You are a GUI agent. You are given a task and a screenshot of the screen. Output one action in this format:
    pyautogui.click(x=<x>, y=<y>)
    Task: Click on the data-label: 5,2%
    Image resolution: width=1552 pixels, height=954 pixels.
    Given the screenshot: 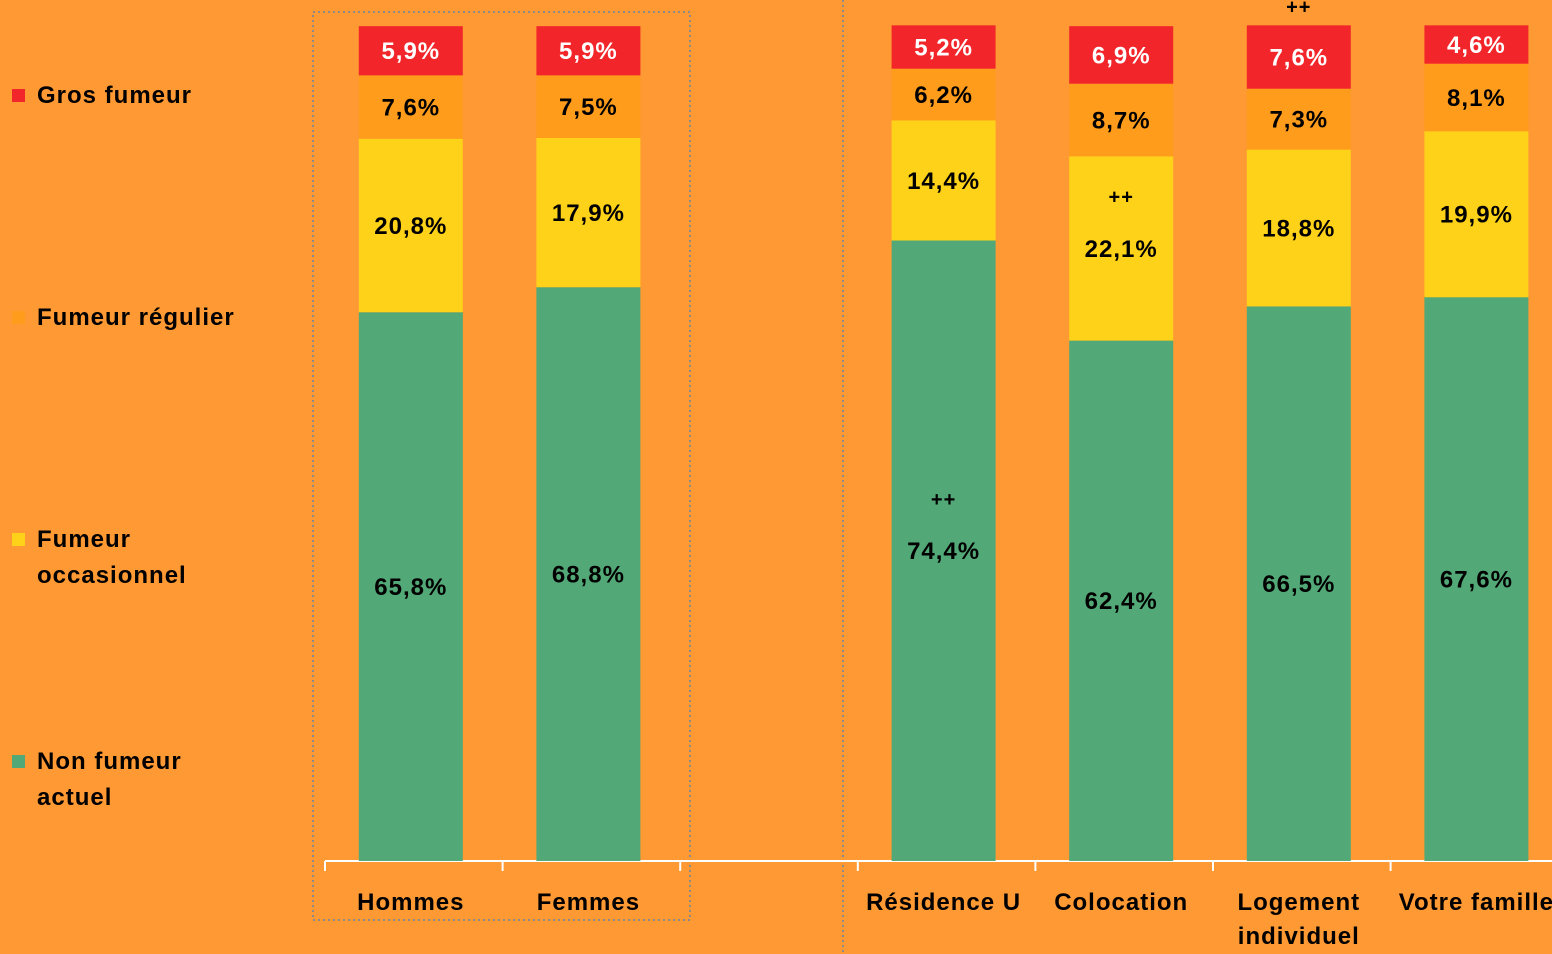 What is the action you would take?
    pyautogui.click(x=943, y=47)
    